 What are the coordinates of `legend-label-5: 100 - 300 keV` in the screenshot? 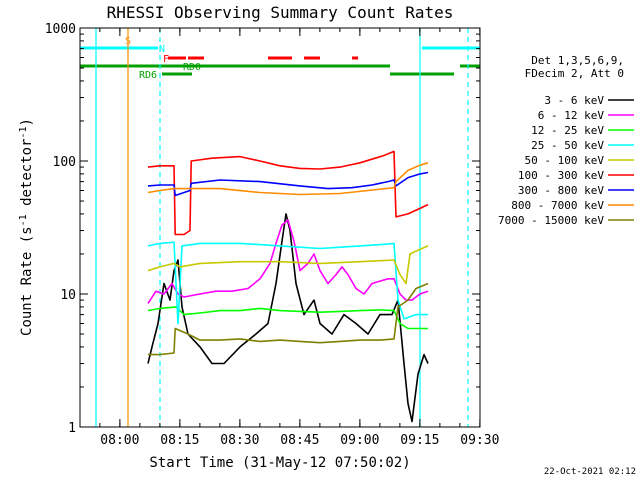 It's located at (561, 175).